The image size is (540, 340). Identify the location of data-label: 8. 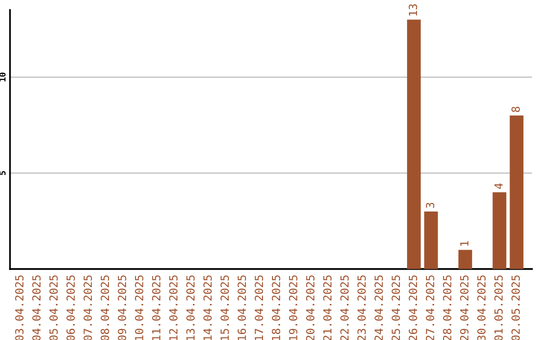
(515, 109).